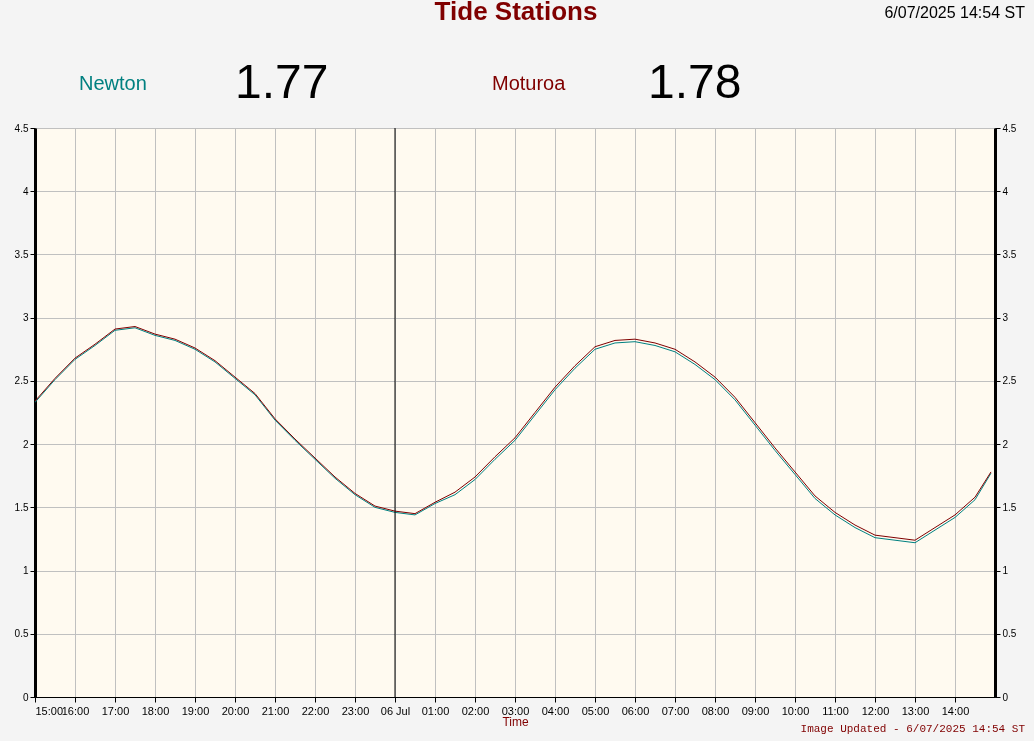 Image resolution: width=1034 pixels, height=741 pixels. Describe the element at coordinates (435, 710) in the screenshot. I see `x-tick-label: 01:00` at that location.